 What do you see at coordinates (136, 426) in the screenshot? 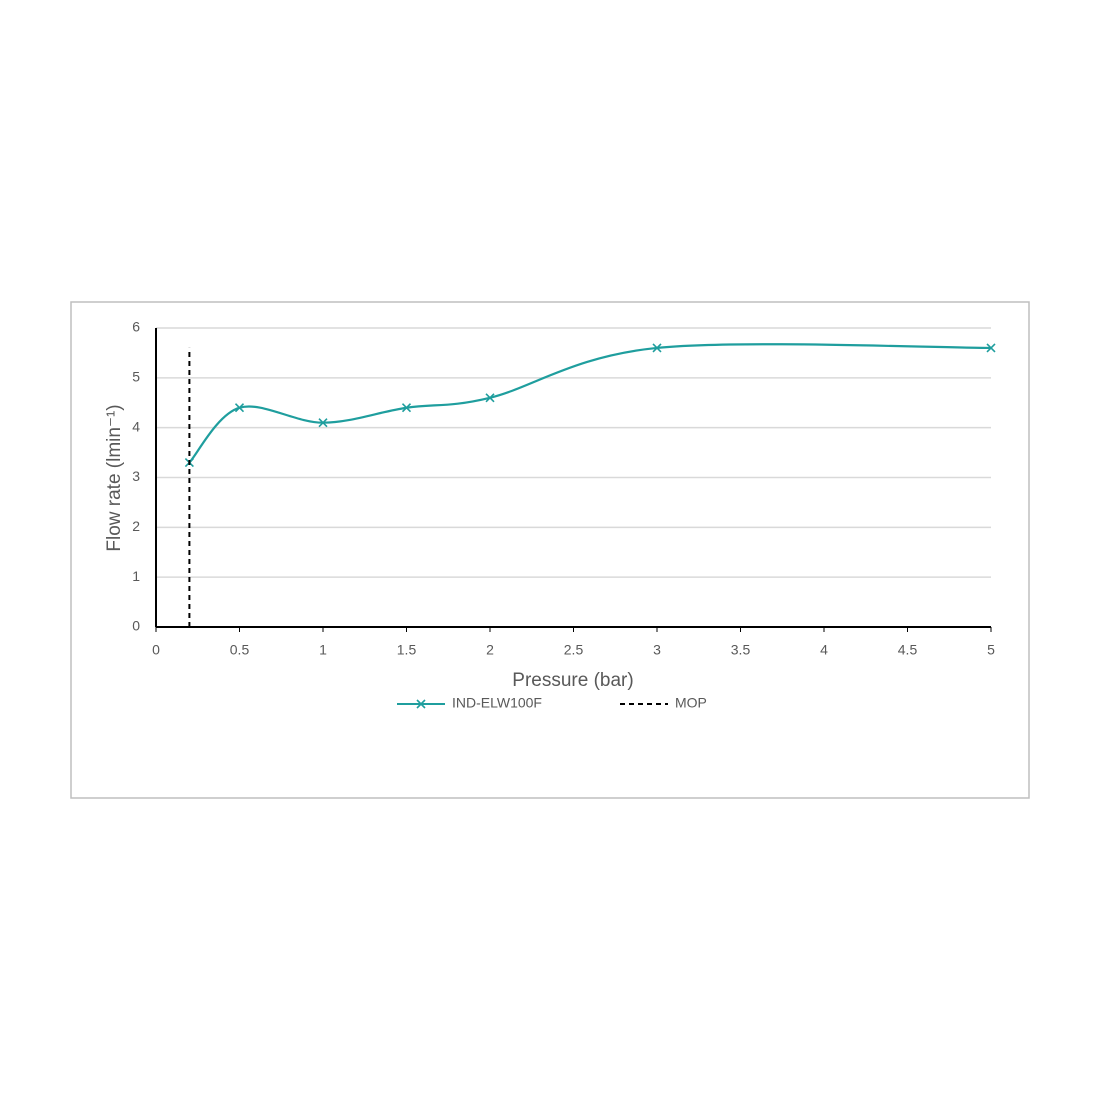
I see `y-tick-label: 4` at bounding box center [136, 426].